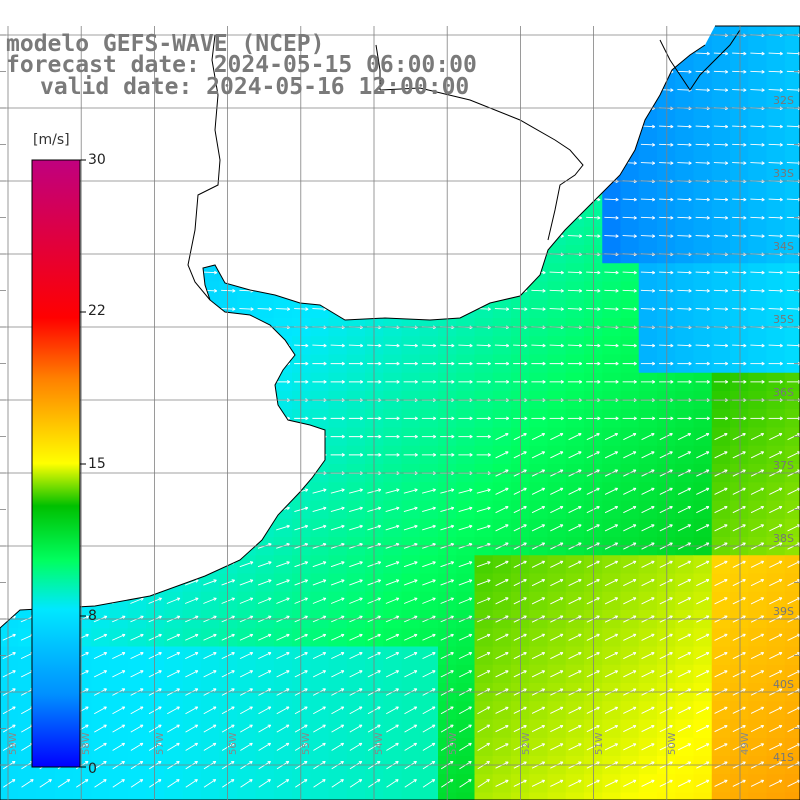  Describe the element at coordinates (783, 611) in the screenshot. I see `lat-label: 39S` at that location.